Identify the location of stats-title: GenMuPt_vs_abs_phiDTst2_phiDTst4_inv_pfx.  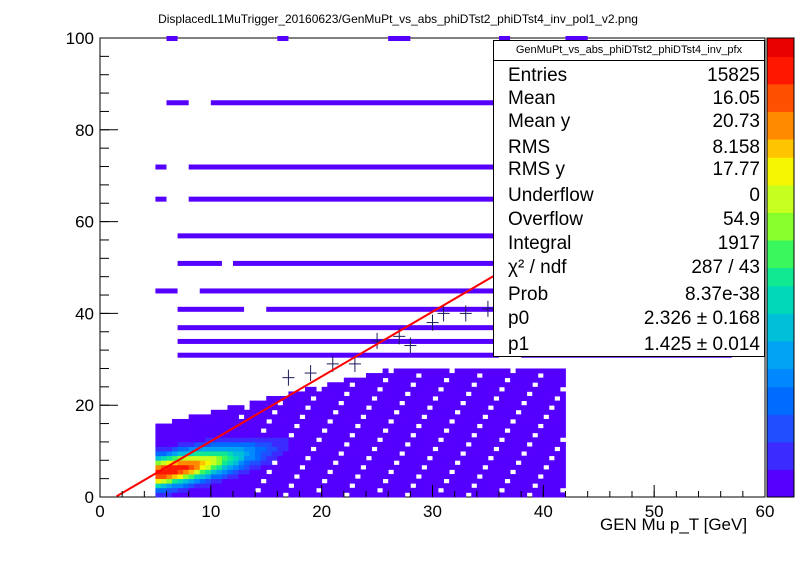
(629, 51).